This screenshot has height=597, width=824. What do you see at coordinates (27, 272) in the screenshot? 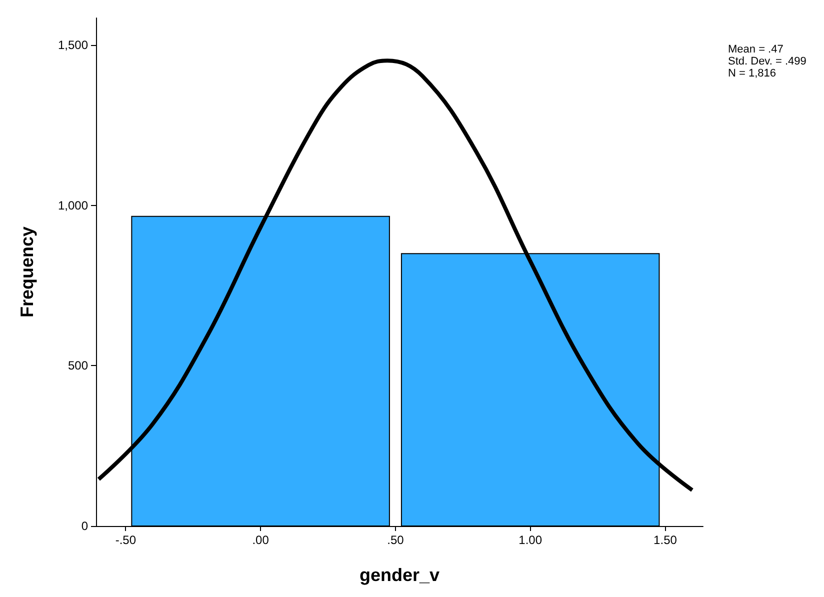
I see `y-axis-title: Frequency` at bounding box center [27, 272].